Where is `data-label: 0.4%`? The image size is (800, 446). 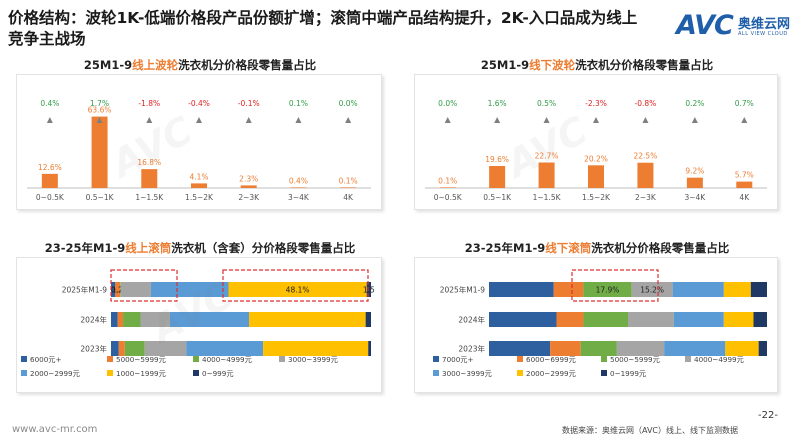
data-label: 0.4% is located at coordinates (298, 180).